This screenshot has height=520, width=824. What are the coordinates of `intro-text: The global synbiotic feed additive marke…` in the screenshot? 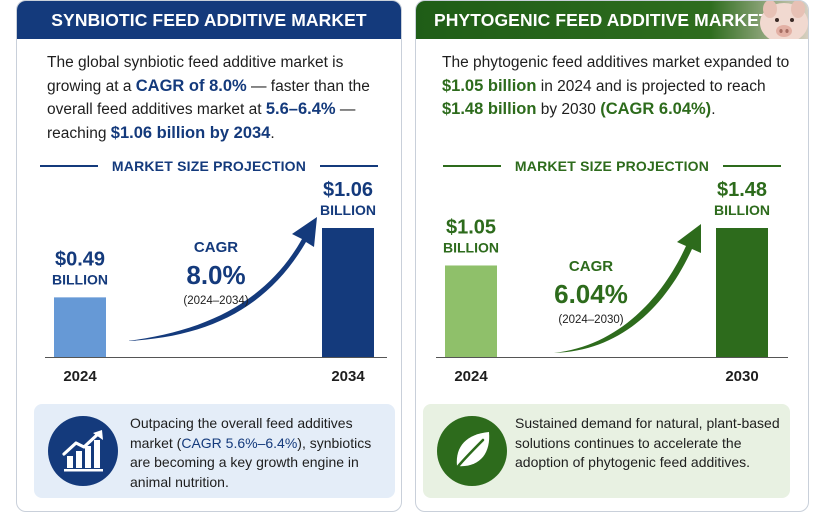 It's located at (195, 74).